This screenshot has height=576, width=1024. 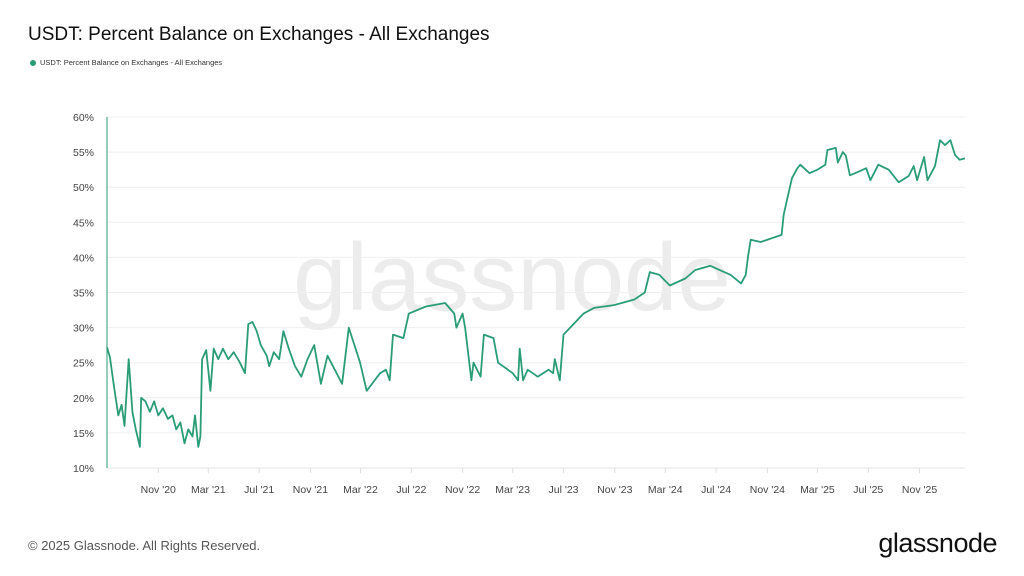 I want to click on x-tick-label: Jul '24, so click(x=716, y=490).